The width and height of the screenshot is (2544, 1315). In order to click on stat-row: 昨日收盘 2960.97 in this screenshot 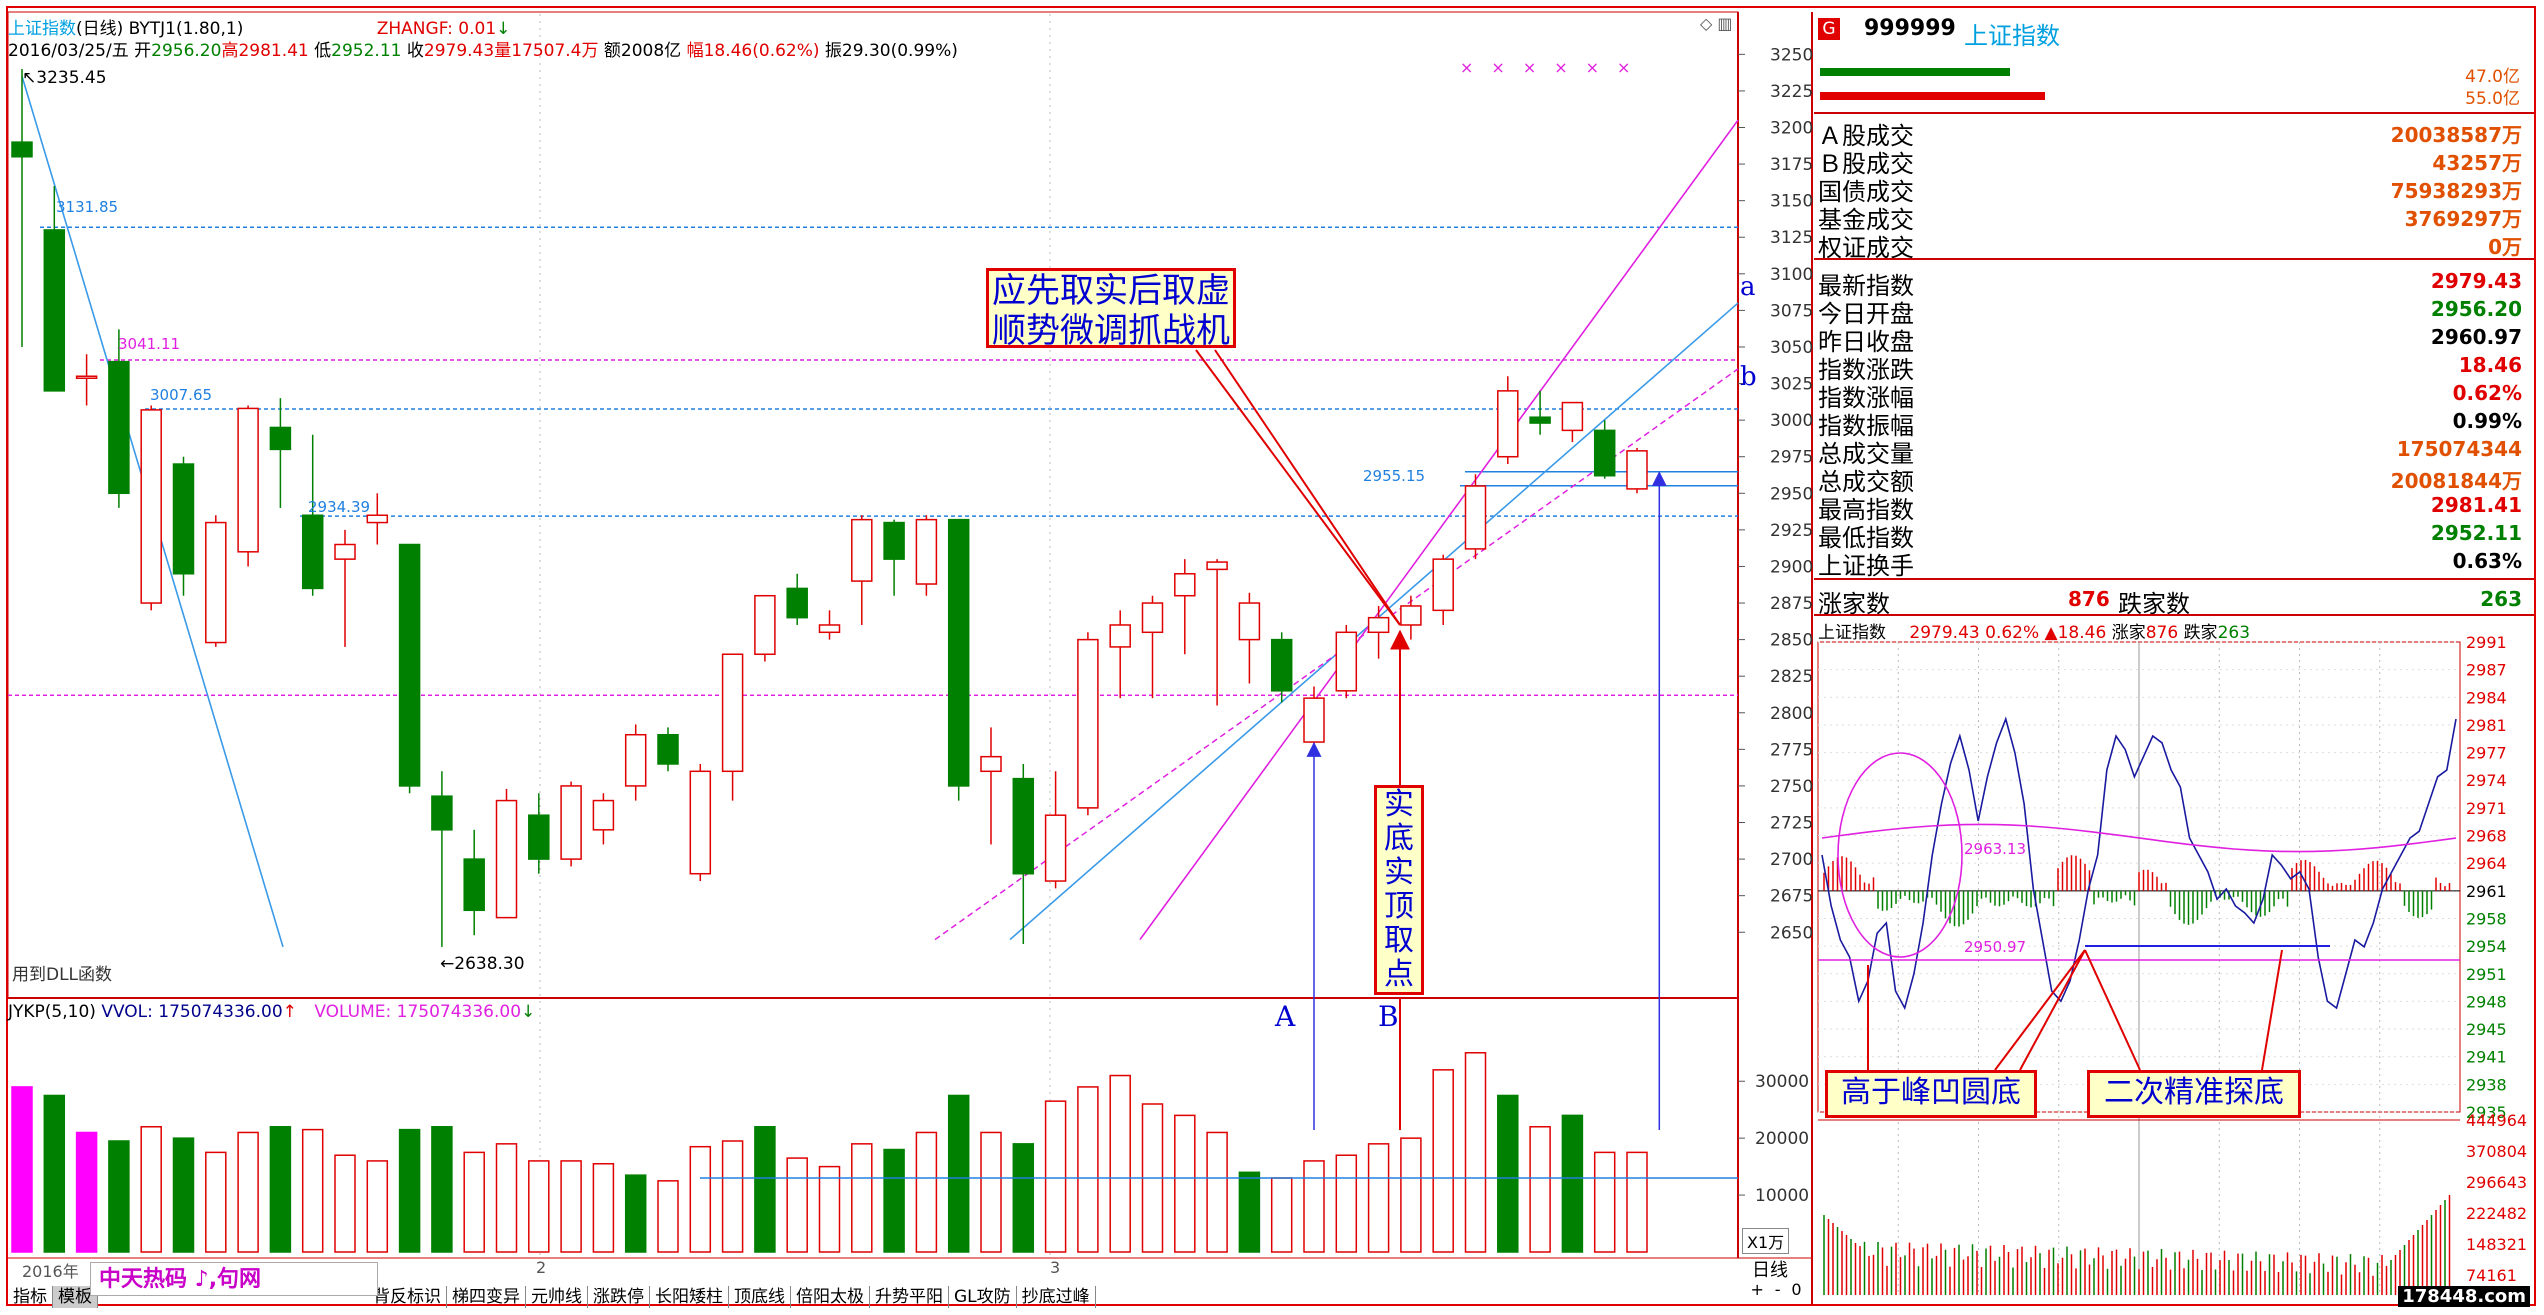, I will do `click(2175, 339)`.